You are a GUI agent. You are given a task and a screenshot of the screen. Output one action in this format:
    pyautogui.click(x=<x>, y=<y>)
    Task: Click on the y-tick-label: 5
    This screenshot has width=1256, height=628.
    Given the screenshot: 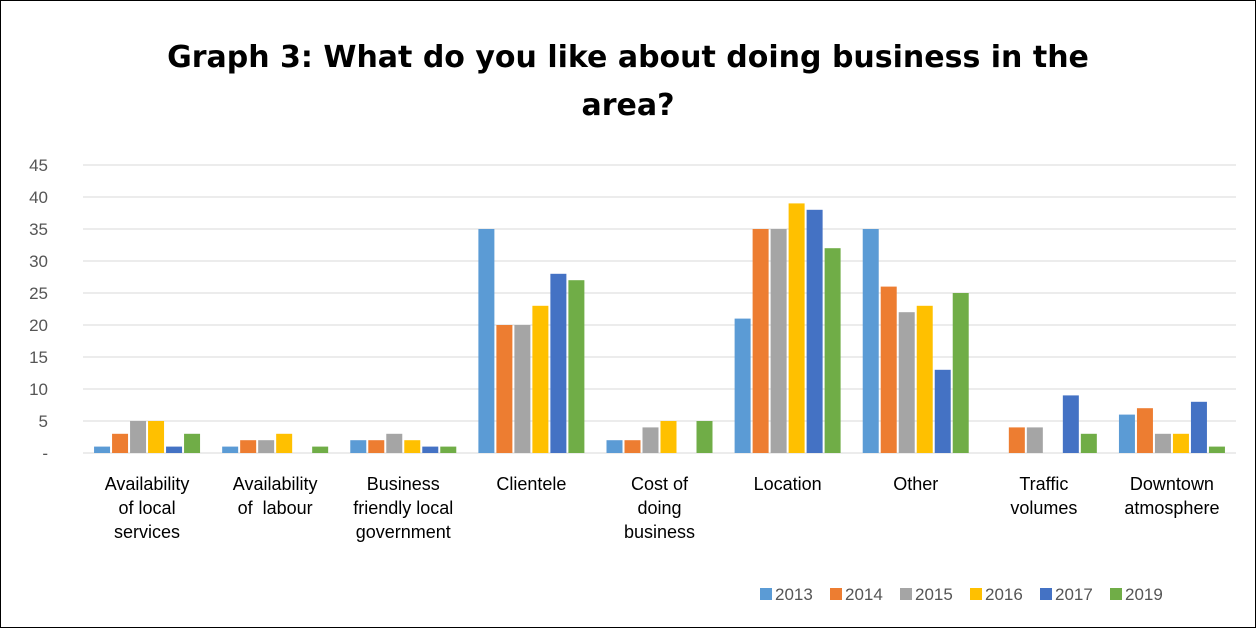 What is the action you would take?
    pyautogui.click(x=43, y=421)
    